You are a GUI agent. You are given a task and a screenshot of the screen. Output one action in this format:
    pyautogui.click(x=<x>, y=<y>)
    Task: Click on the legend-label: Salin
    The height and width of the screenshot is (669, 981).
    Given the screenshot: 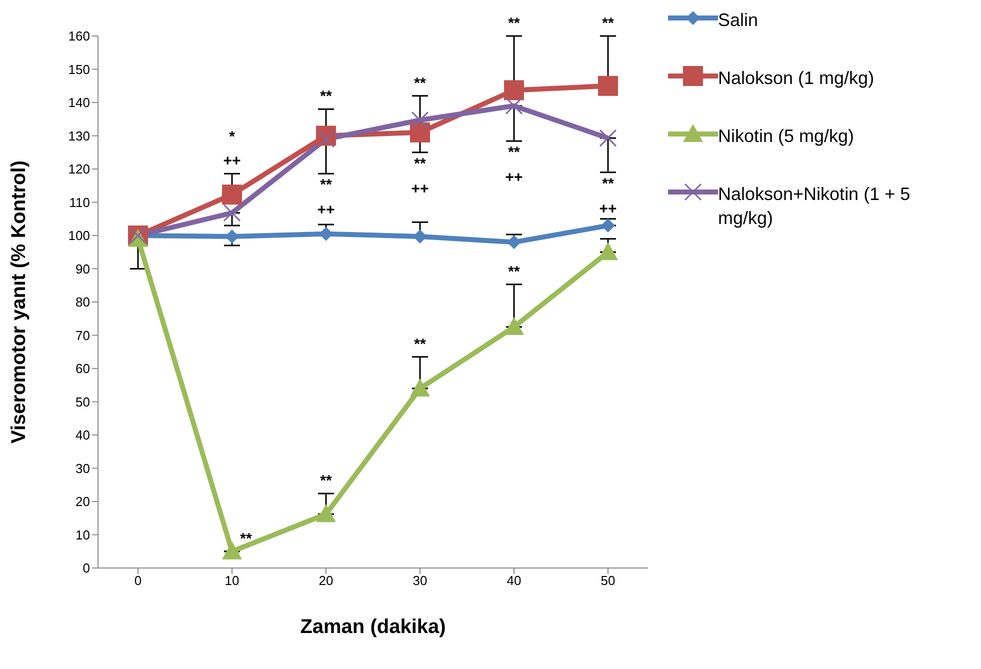 What is the action you would take?
    pyautogui.click(x=738, y=20)
    